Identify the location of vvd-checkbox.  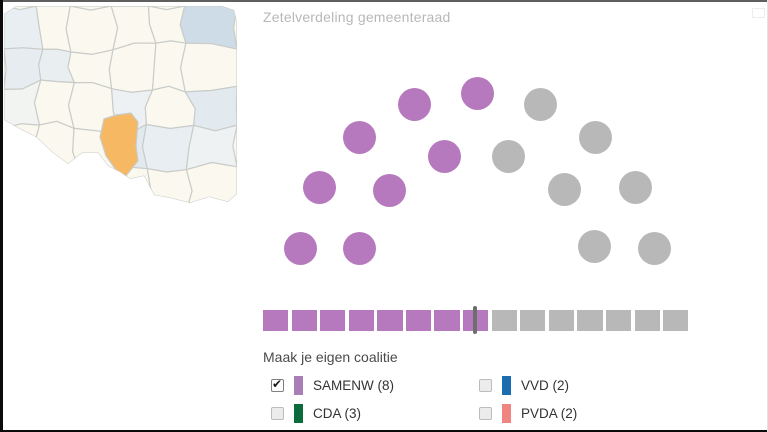
(485, 385).